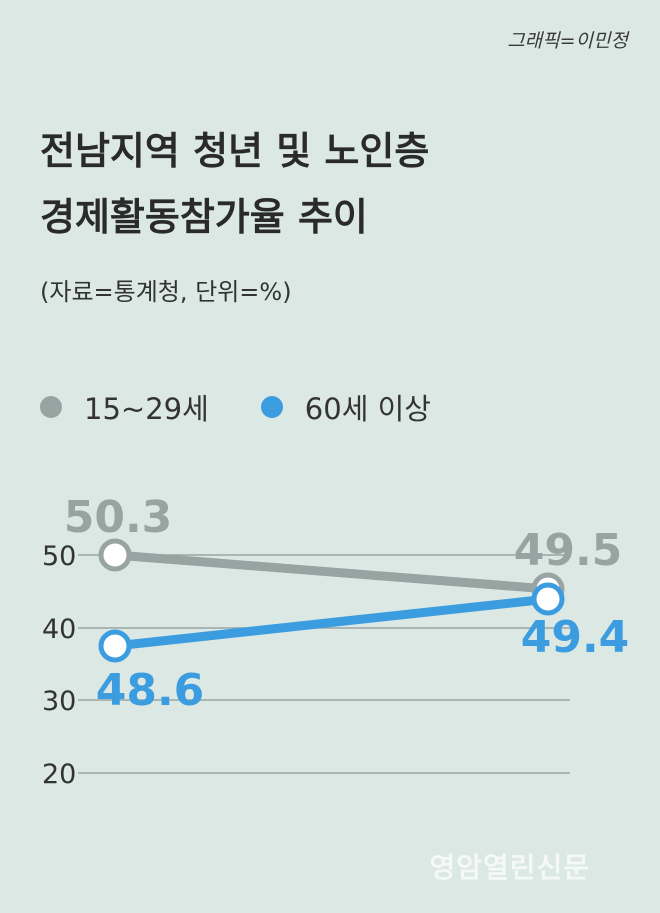 The width and height of the screenshot is (660, 913). What do you see at coordinates (567, 41) in the screenshot?
I see `graphic-credit: 그래픽=이민정` at bounding box center [567, 41].